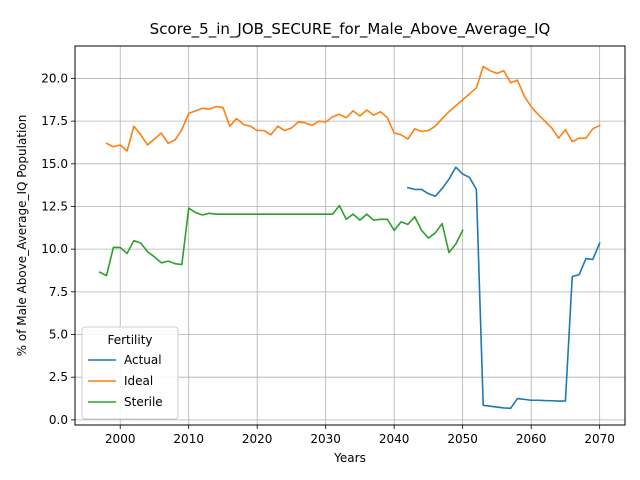 The height and width of the screenshot is (480, 640). I want to click on legend-label-actual: Actual, so click(143, 360).